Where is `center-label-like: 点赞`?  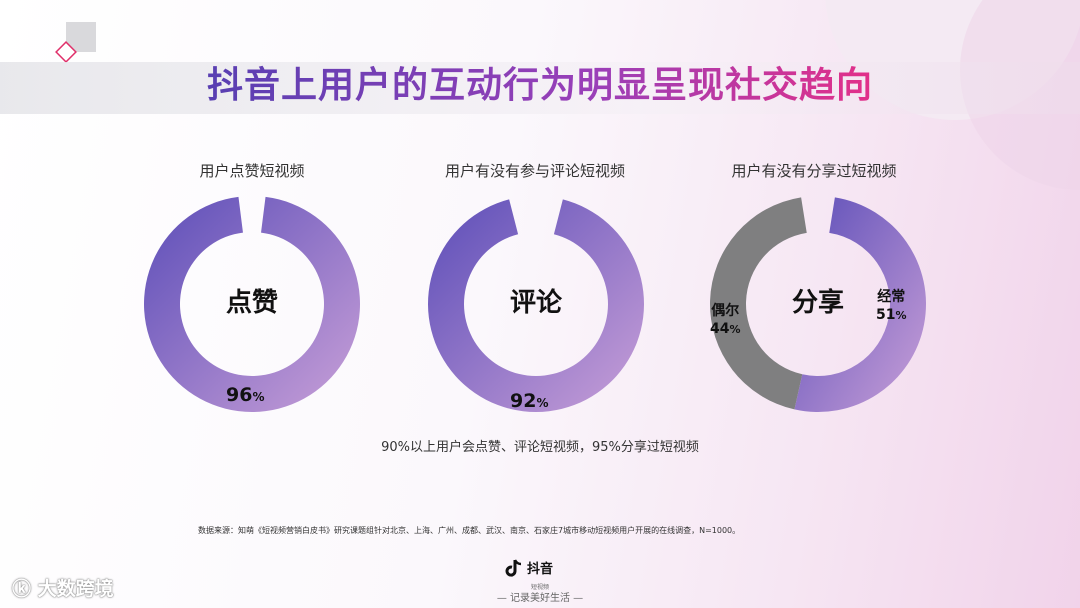 center-label-like: 点赞 is located at coordinates (251, 303).